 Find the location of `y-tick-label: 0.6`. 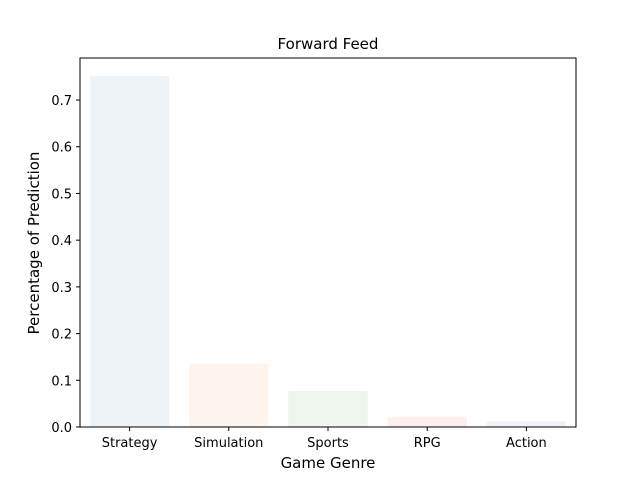

y-tick-label: 0.6 is located at coordinates (61, 148).